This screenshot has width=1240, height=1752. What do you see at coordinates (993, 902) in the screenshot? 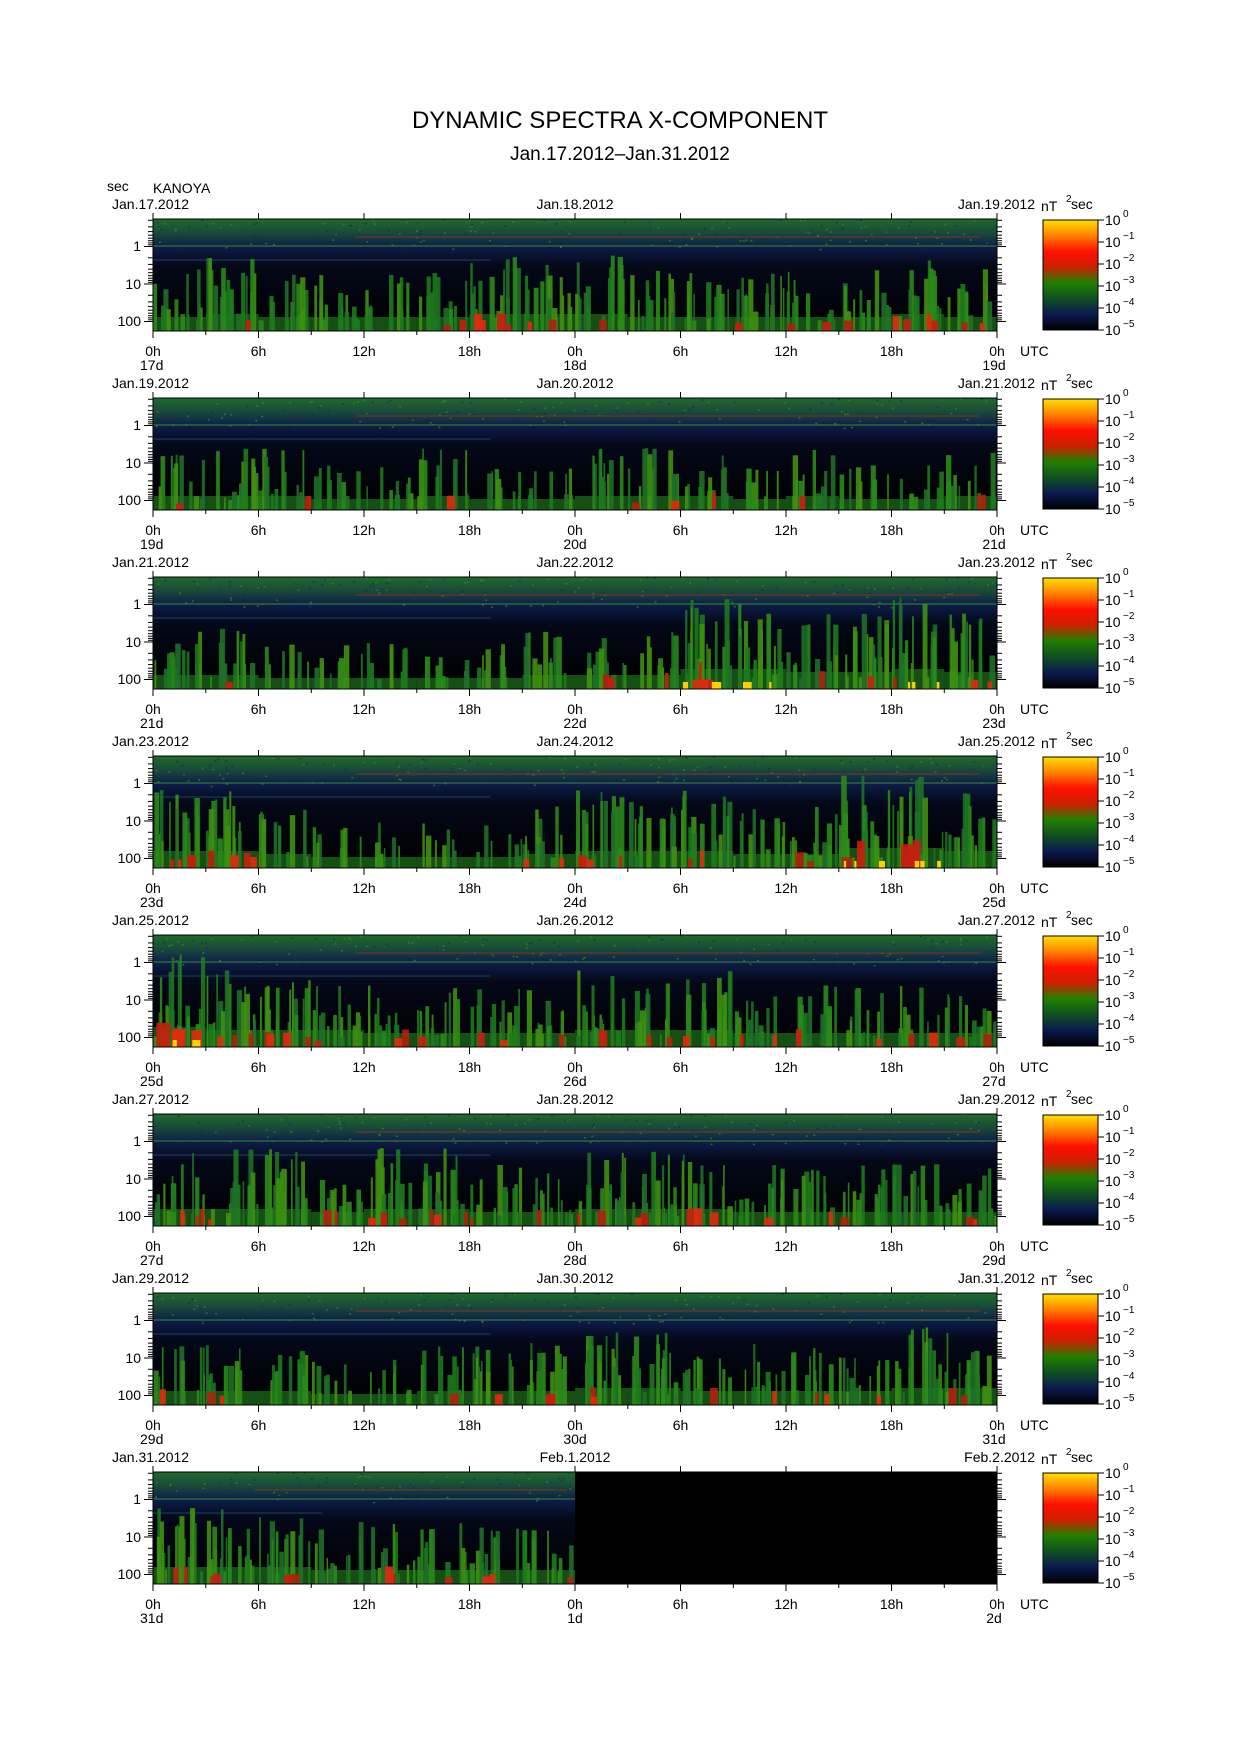
I see `day-label-right: 25d` at bounding box center [993, 902].